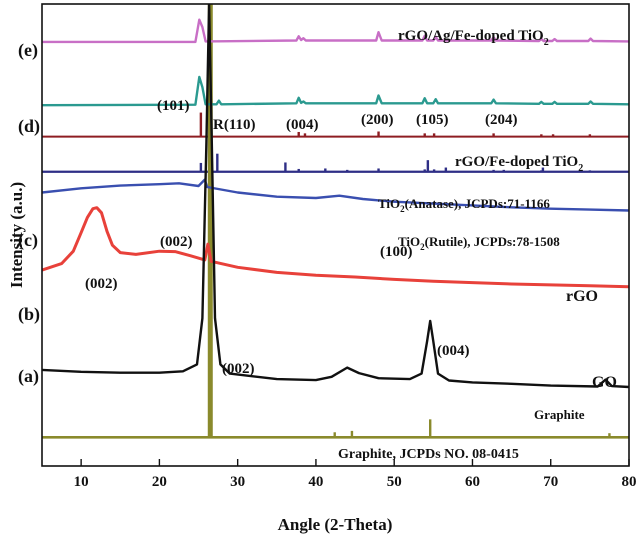 The width and height of the screenshot is (641, 540). I want to click on peak-label-002-c: (002), so click(176, 242).